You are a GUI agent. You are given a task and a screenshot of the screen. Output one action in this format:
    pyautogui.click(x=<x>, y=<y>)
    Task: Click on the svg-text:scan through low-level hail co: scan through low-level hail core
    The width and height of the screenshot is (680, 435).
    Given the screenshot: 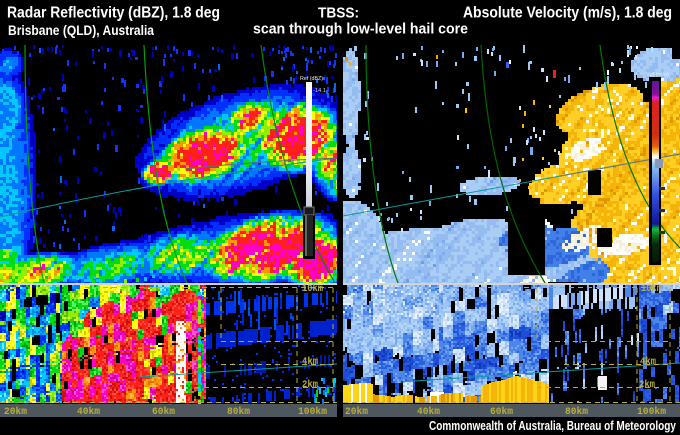 What is the action you would take?
    pyautogui.click(x=360, y=29)
    